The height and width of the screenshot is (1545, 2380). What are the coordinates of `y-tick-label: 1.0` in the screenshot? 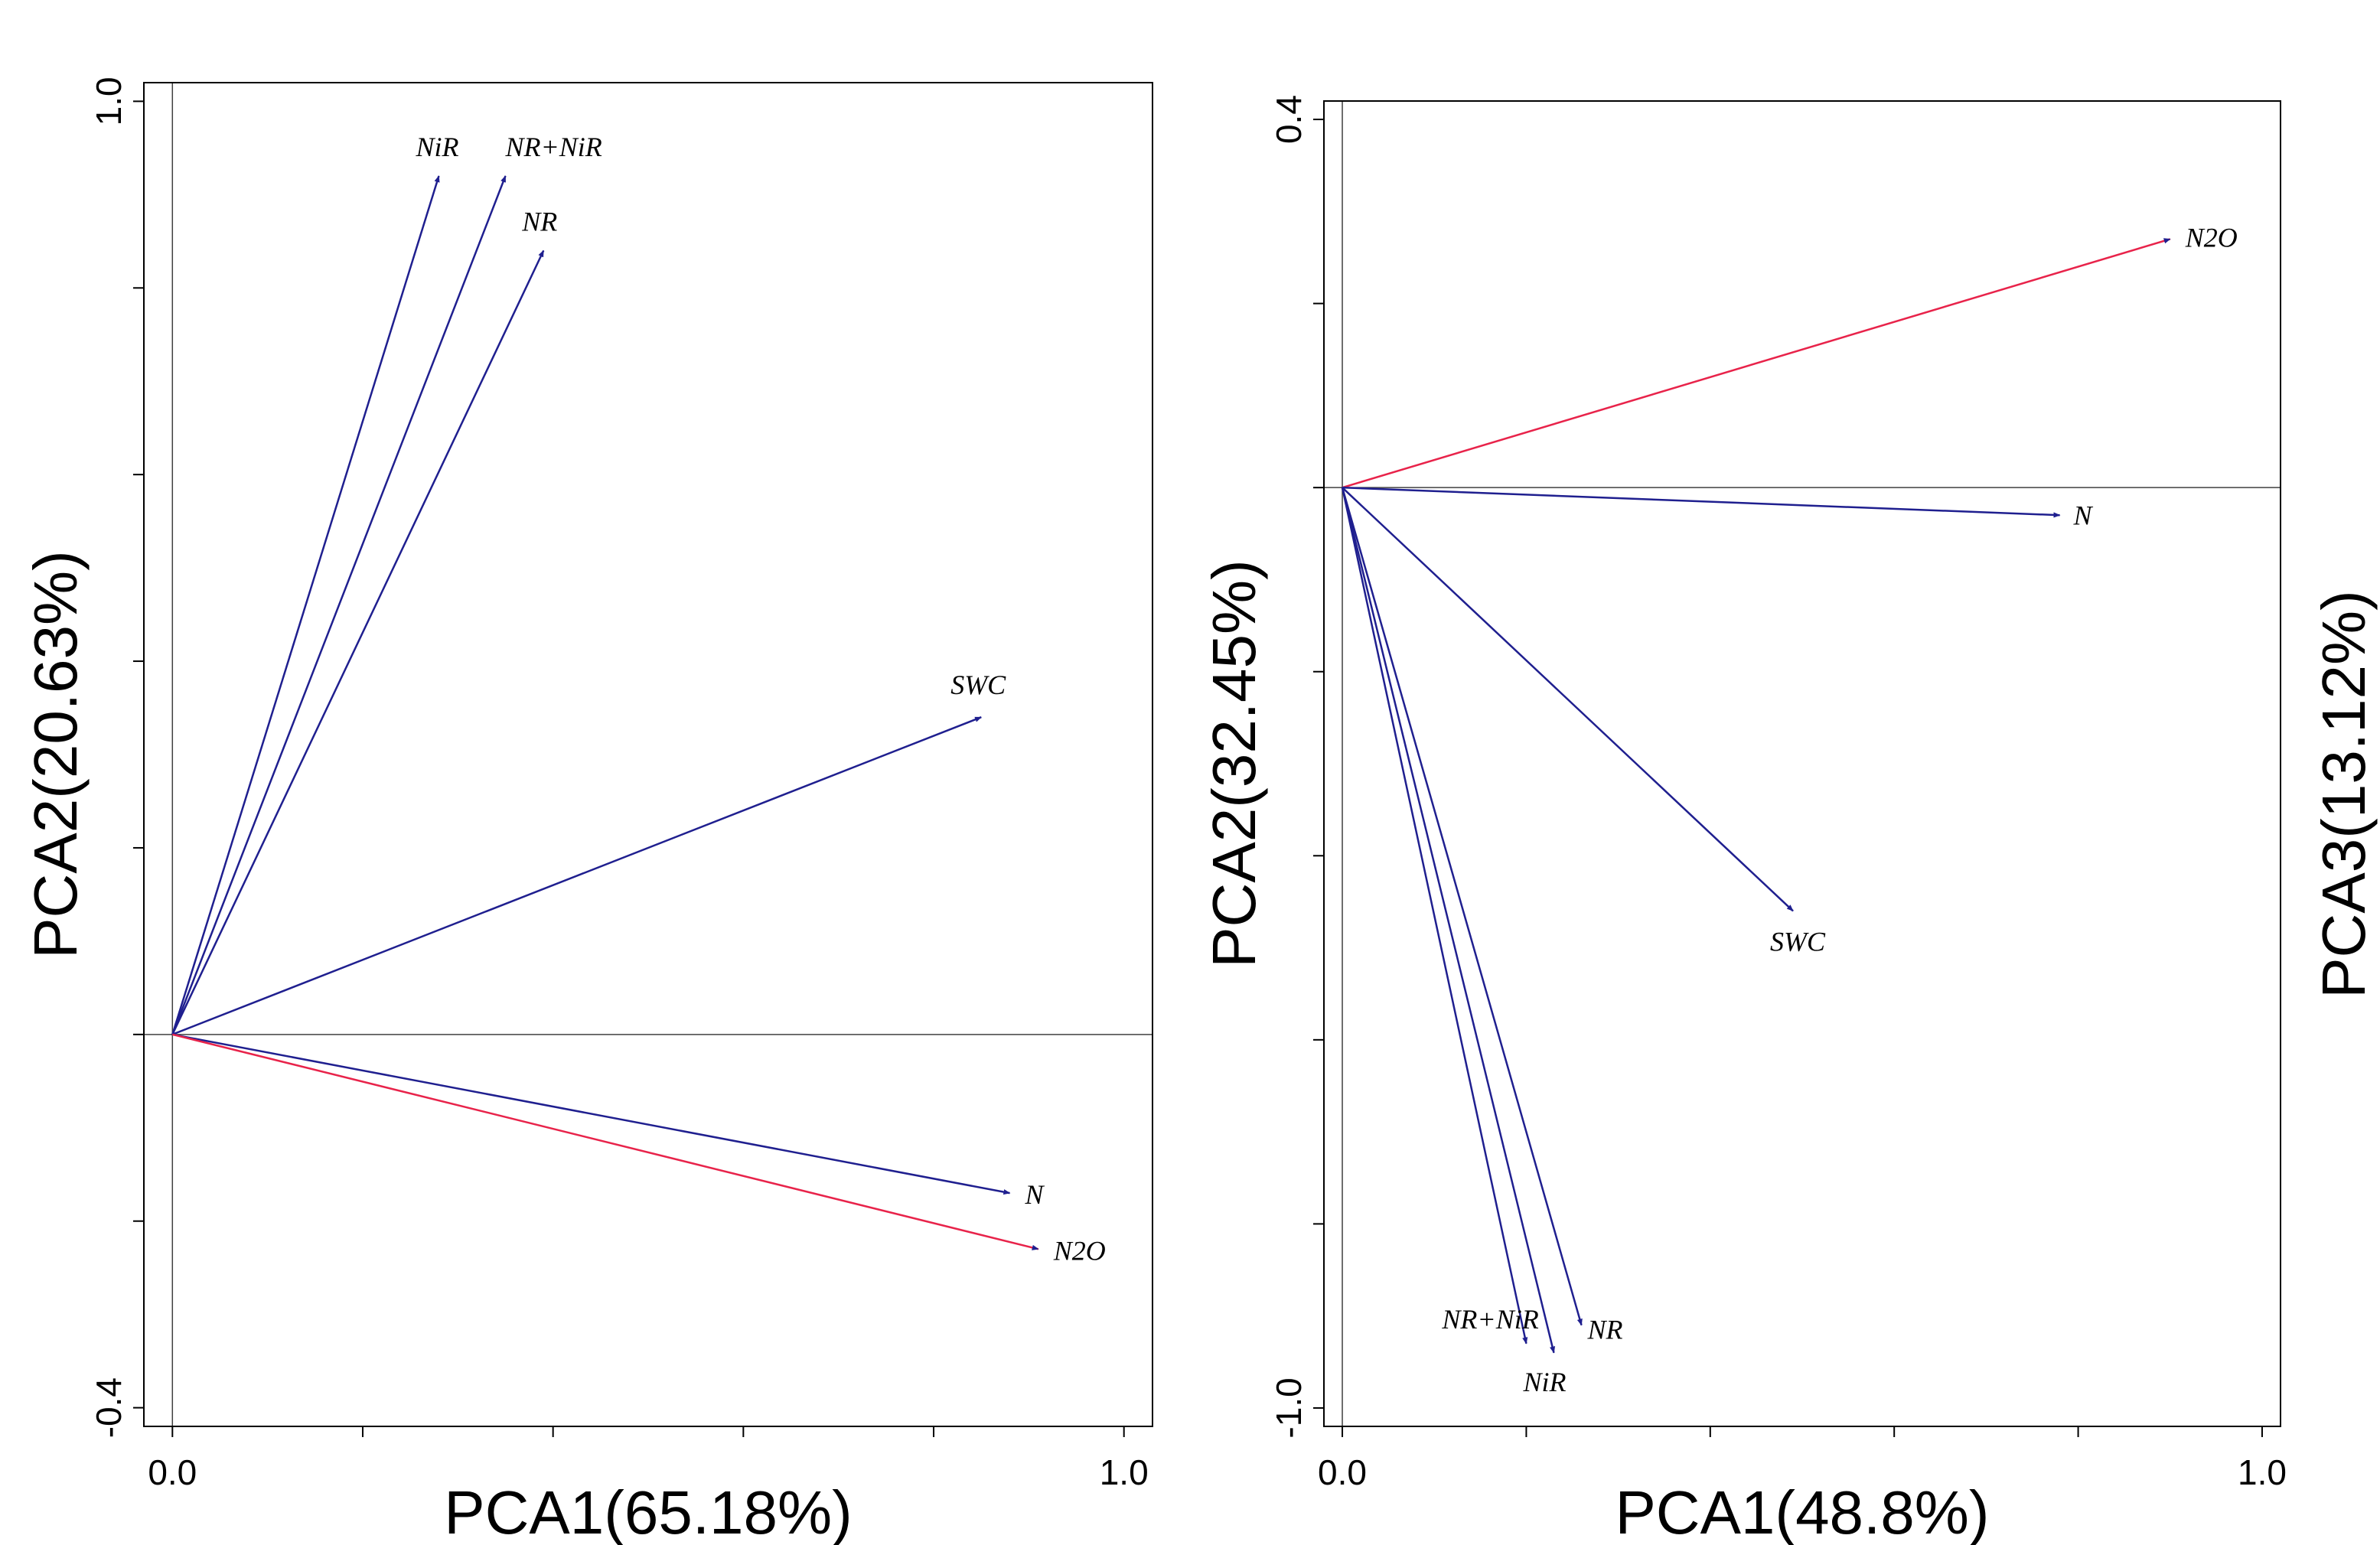 It's located at (109, 101).